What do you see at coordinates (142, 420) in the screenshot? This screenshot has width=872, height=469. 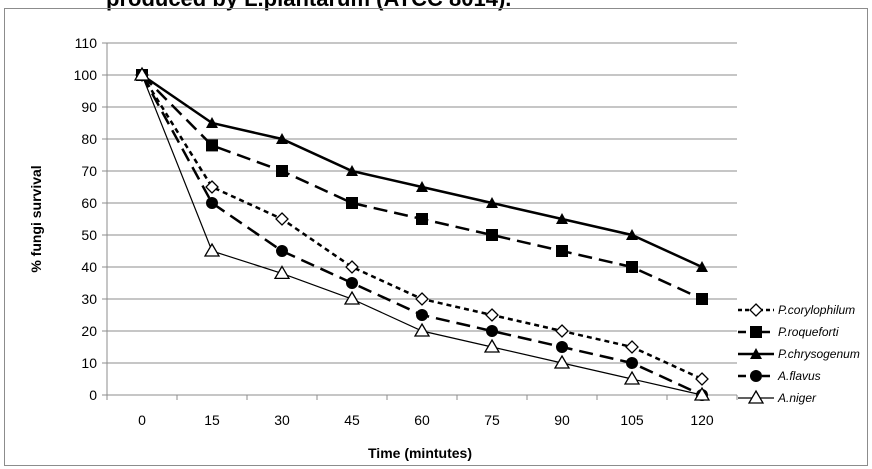 I see `x-tick-label: 0` at bounding box center [142, 420].